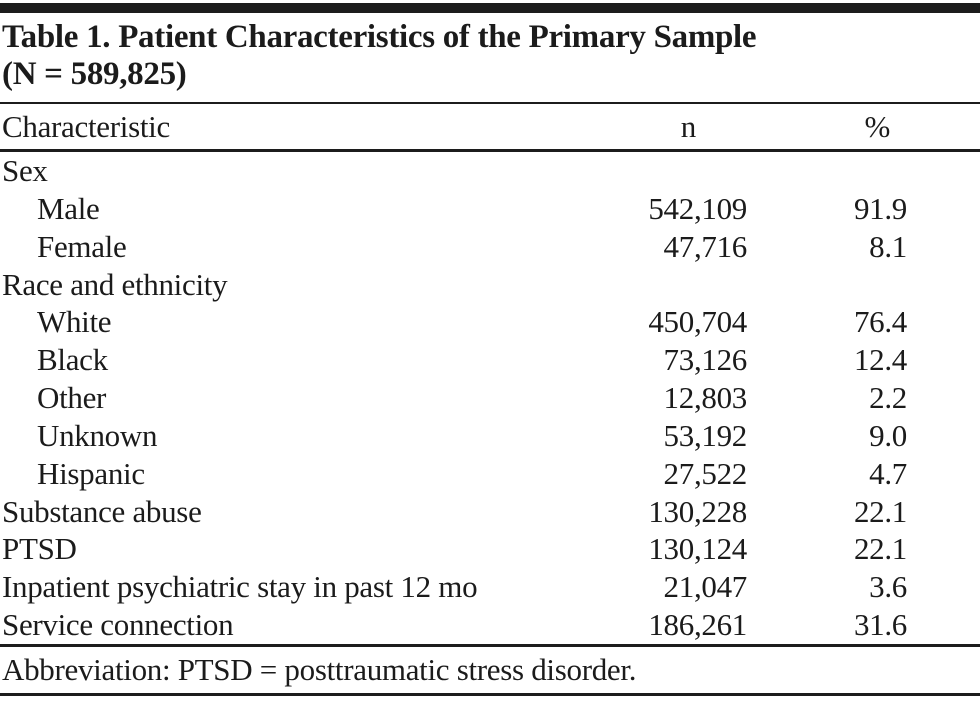 This screenshot has height=703, width=980. I want to click on row-label: Hispanic, so click(91, 473).